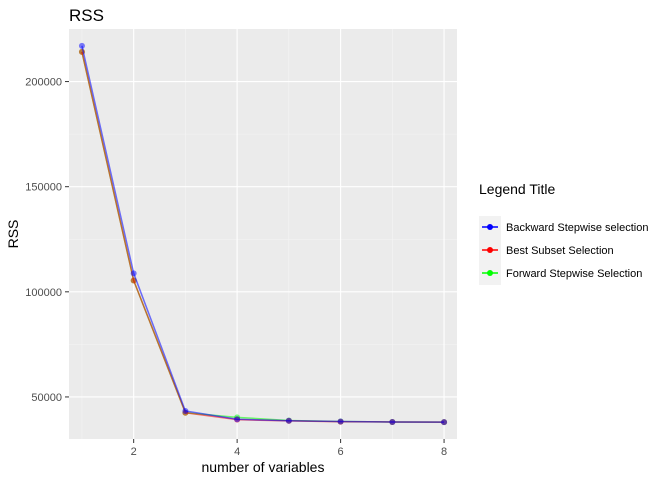 The height and width of the screenshot is (480, 672). Describe the element at coordinates (46, 398) in the screenshot. I see `y-tick-label: 50000` at that location.